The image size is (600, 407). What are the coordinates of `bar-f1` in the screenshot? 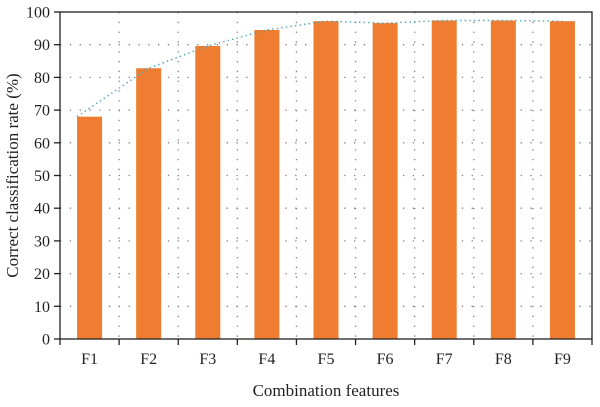 It's located at (90, 227).